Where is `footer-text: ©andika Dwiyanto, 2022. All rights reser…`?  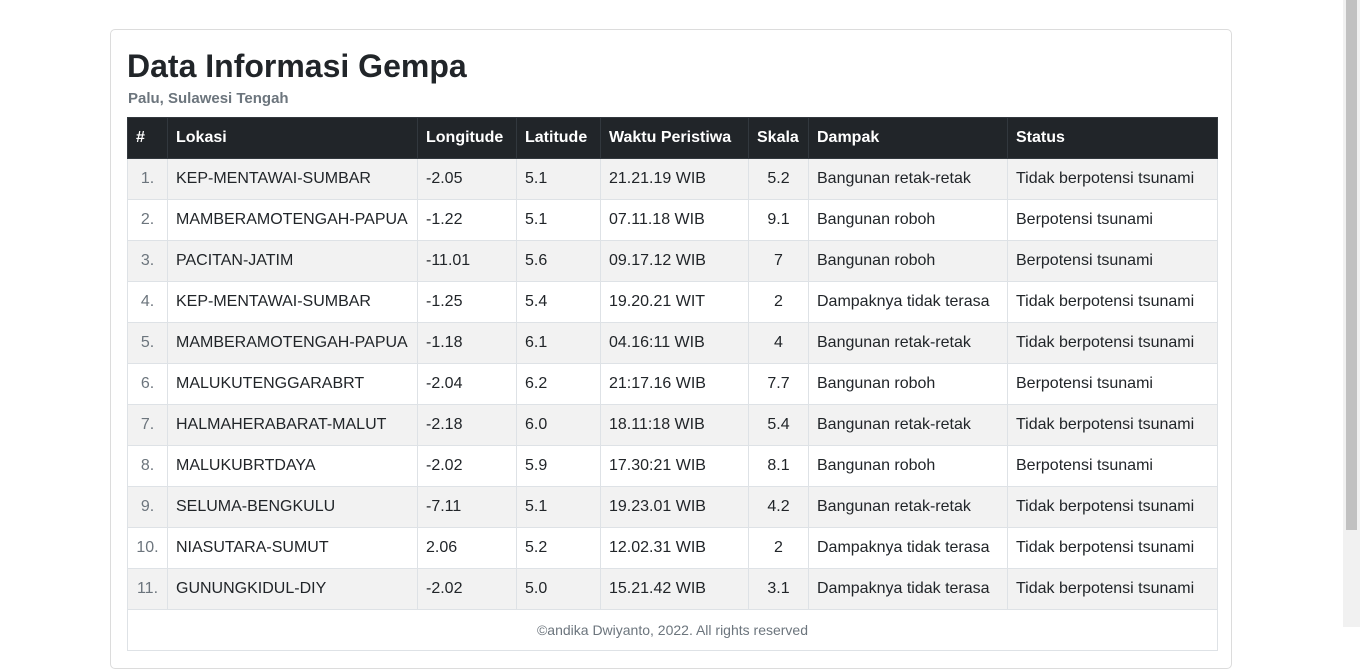
footer-text: ©andika Dwiyanto, 2022. All rights reser… is located at coordinates (672, 630).